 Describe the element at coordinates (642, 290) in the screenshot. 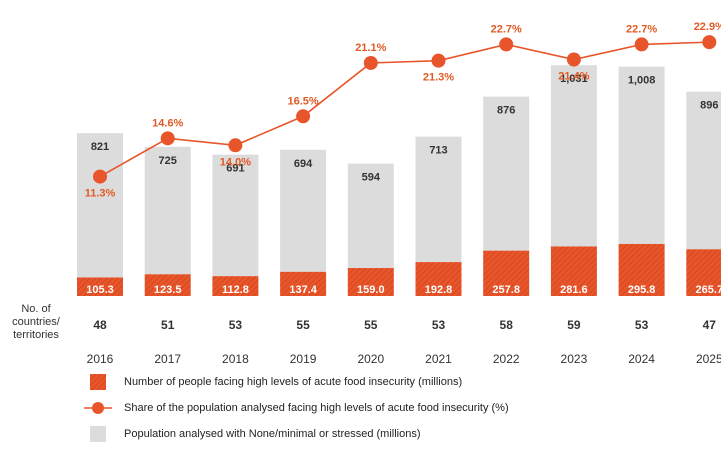

I see `label-people-2024: 295.8` at that location.